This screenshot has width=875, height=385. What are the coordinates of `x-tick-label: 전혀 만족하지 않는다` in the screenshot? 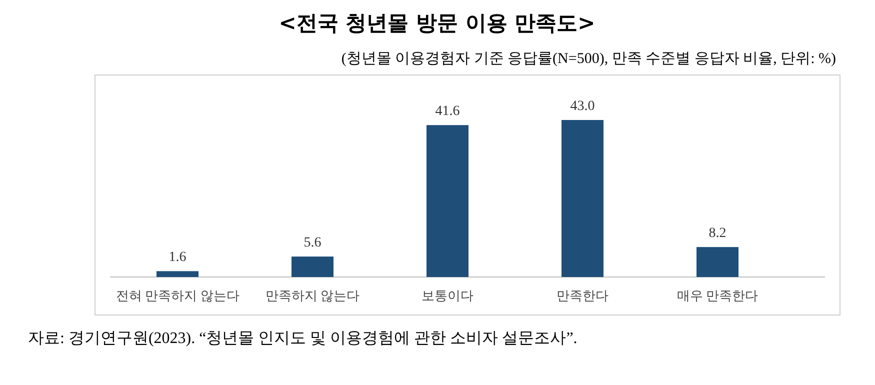 It's located at (178, 295).